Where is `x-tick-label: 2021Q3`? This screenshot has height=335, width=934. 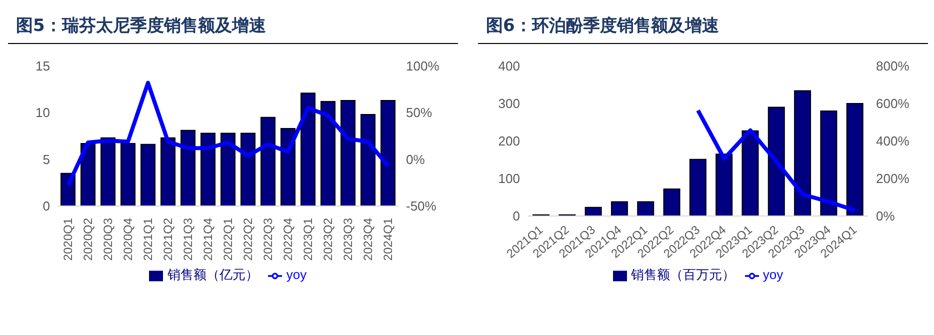 x-tick-label: 2021Q3 is located at coordinates (188, 239).